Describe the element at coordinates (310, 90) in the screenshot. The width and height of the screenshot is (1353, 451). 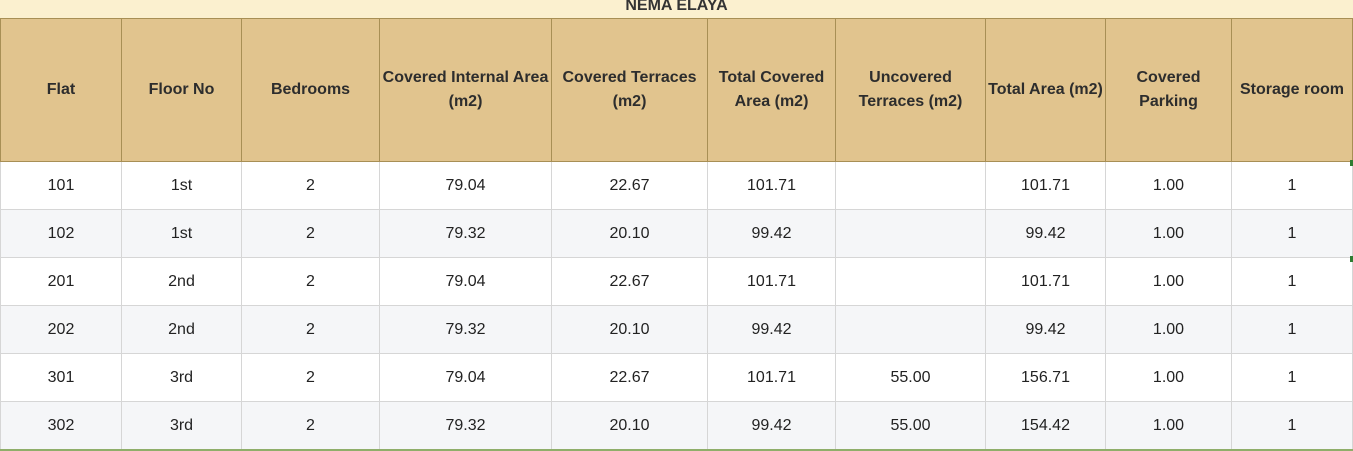
I see `header-bedrooms: Bedrooms` at that location.